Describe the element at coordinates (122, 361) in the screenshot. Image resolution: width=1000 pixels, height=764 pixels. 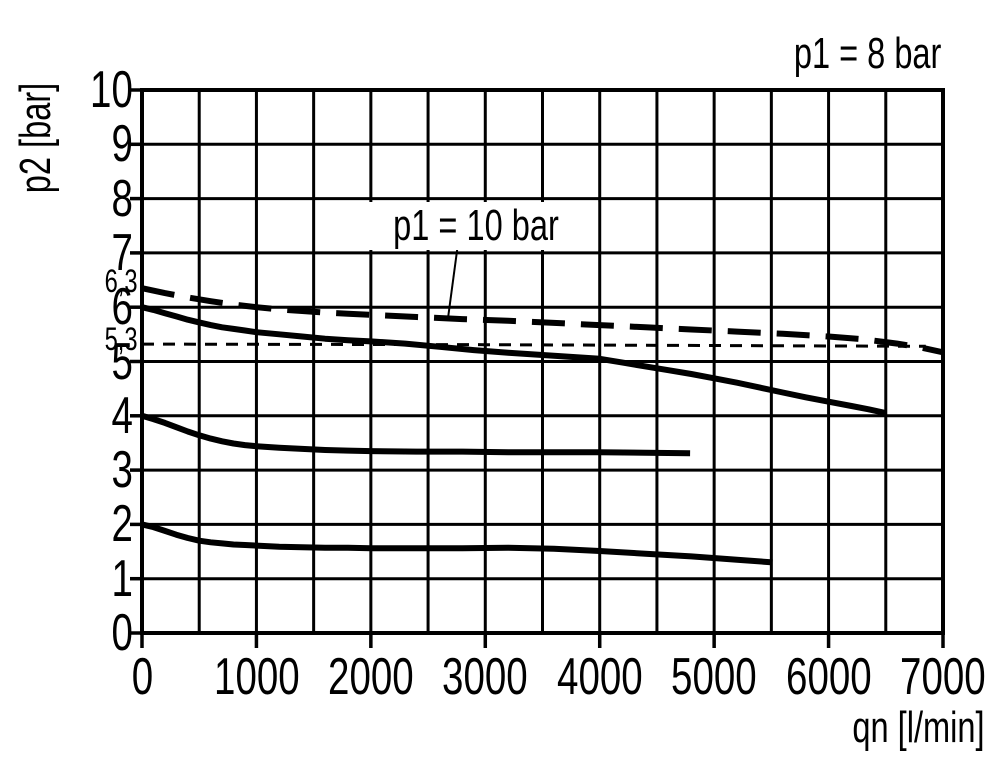
I see `y-tick-label: 5` at that location.